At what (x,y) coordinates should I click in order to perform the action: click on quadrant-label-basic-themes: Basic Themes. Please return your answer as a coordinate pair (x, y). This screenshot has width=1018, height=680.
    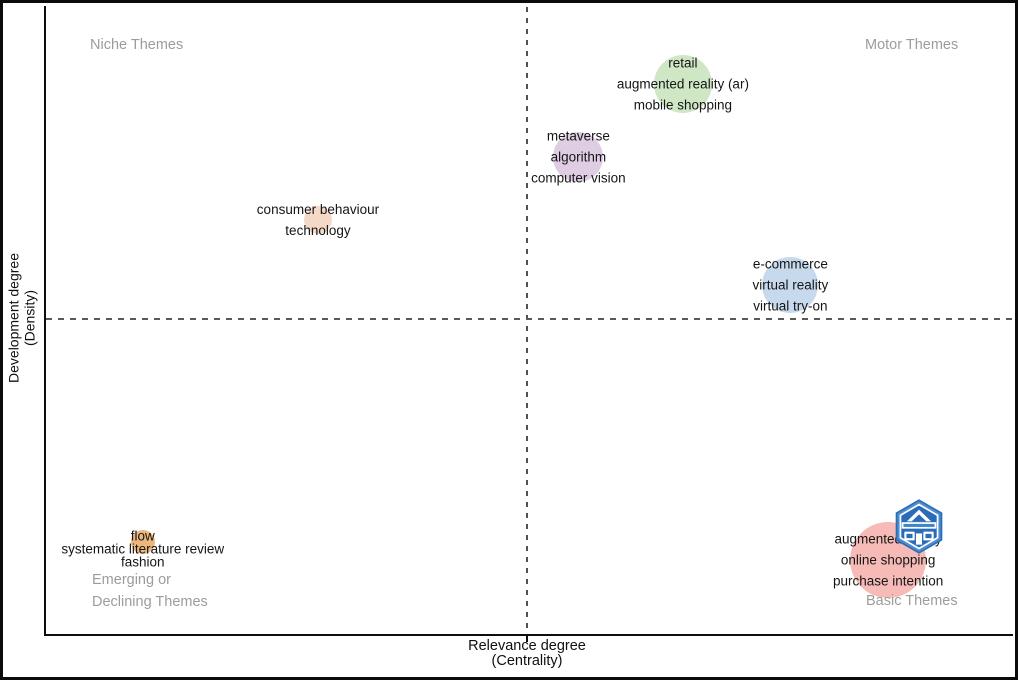
    Looking at the image, I should click on (912, 601).